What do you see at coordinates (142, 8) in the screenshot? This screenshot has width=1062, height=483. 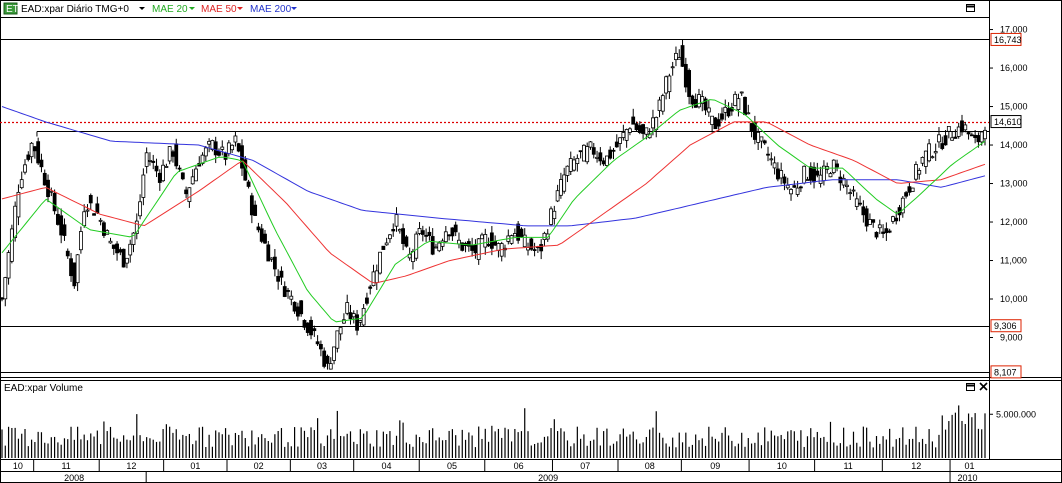 I see `symbol-dropdown-icon` at bounding box center [142, 8].